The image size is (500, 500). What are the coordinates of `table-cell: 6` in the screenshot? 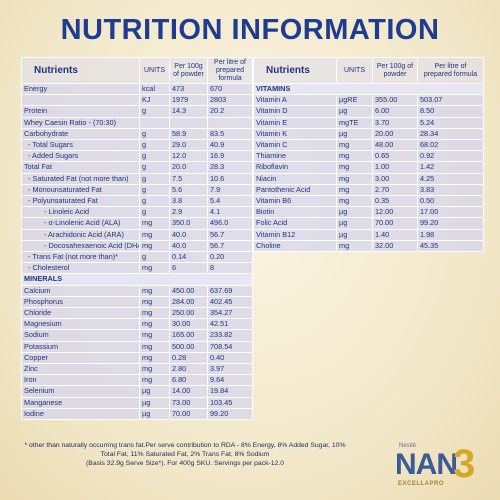 It's located at (188, 268).